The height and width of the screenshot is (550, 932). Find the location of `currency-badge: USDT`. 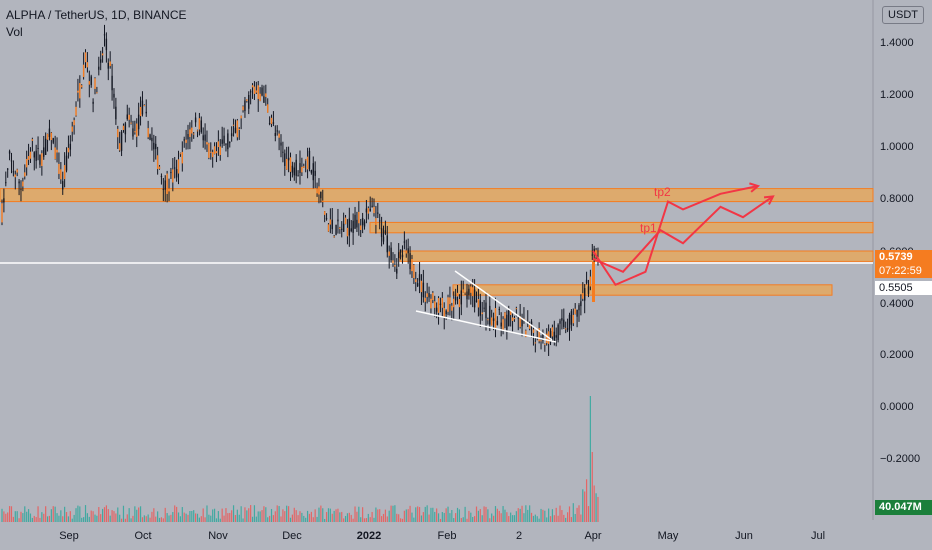

currency-badge: USDT is located at coordinates (903, 15).